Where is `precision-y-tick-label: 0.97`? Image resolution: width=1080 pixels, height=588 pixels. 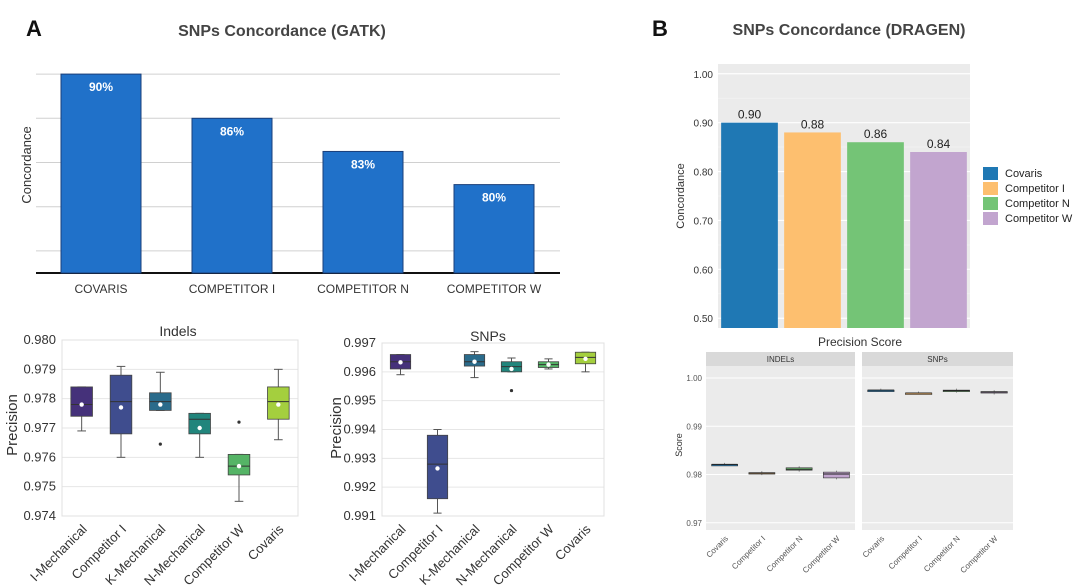 precision-y-tick-label: 0.97 is located at coordinates (694, 523).